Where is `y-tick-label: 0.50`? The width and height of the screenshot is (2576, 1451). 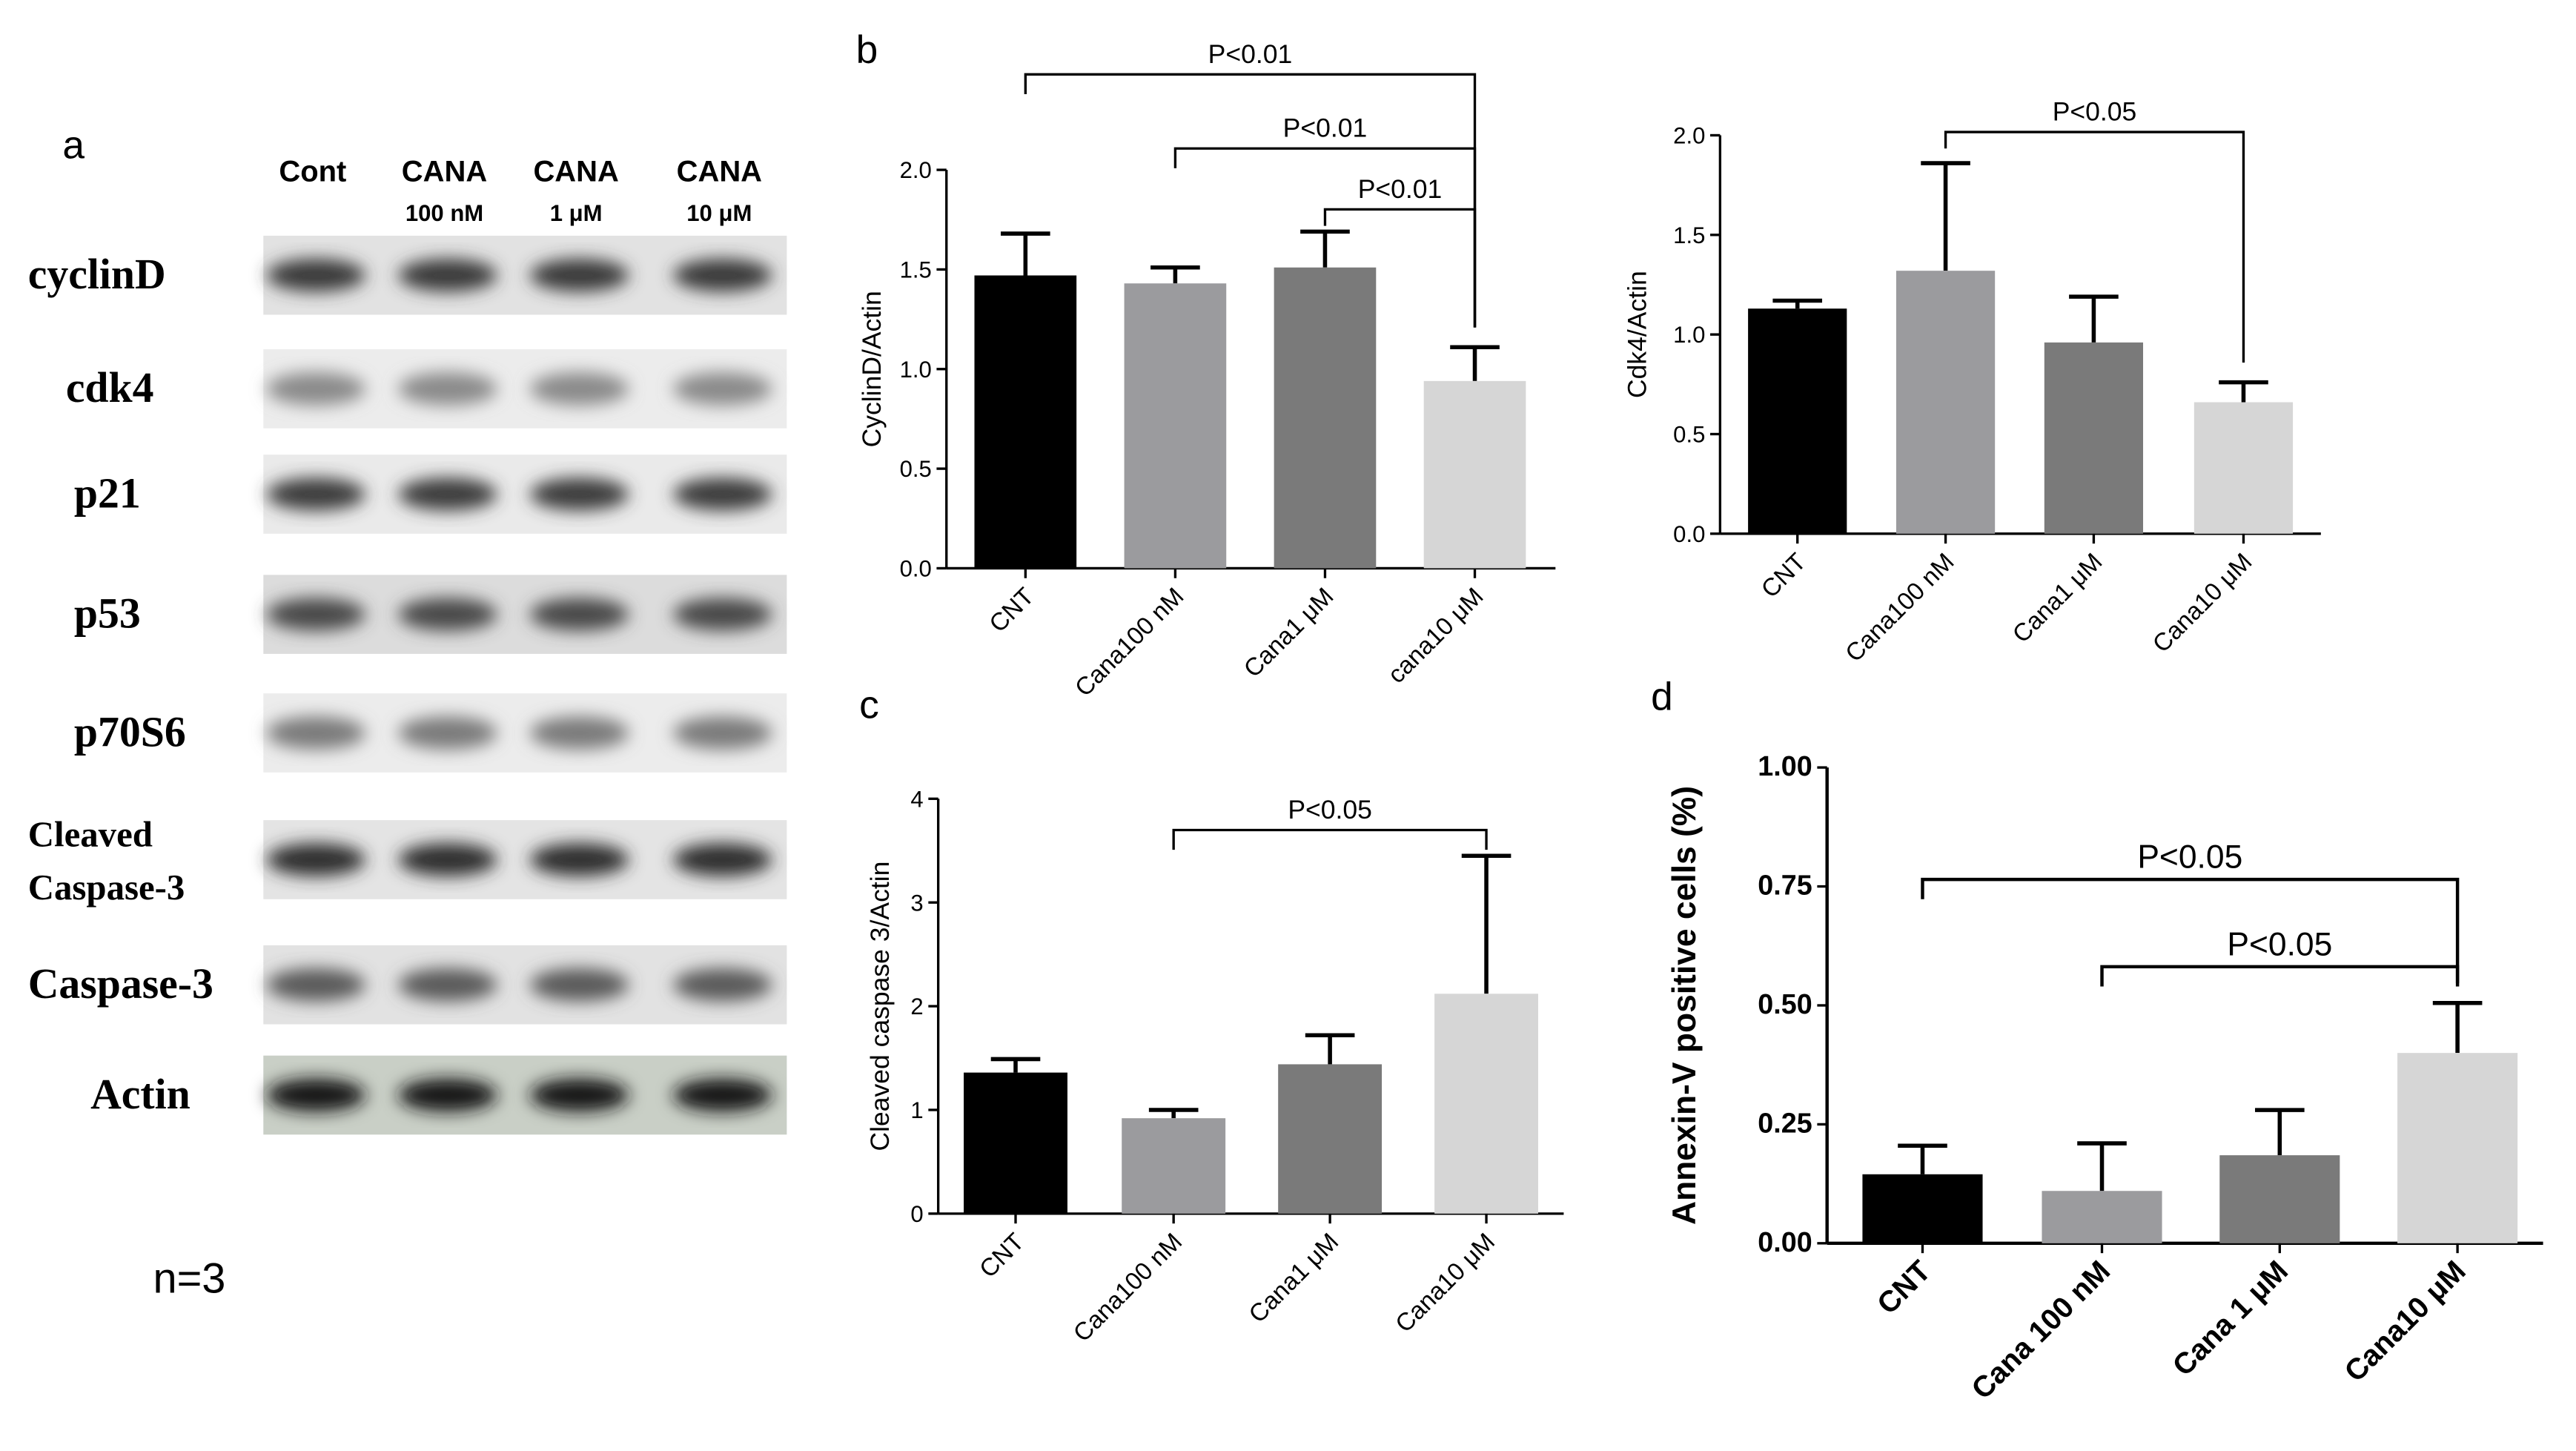
y-tick-label: 0.50 is located at coordinates (1785, 1003).